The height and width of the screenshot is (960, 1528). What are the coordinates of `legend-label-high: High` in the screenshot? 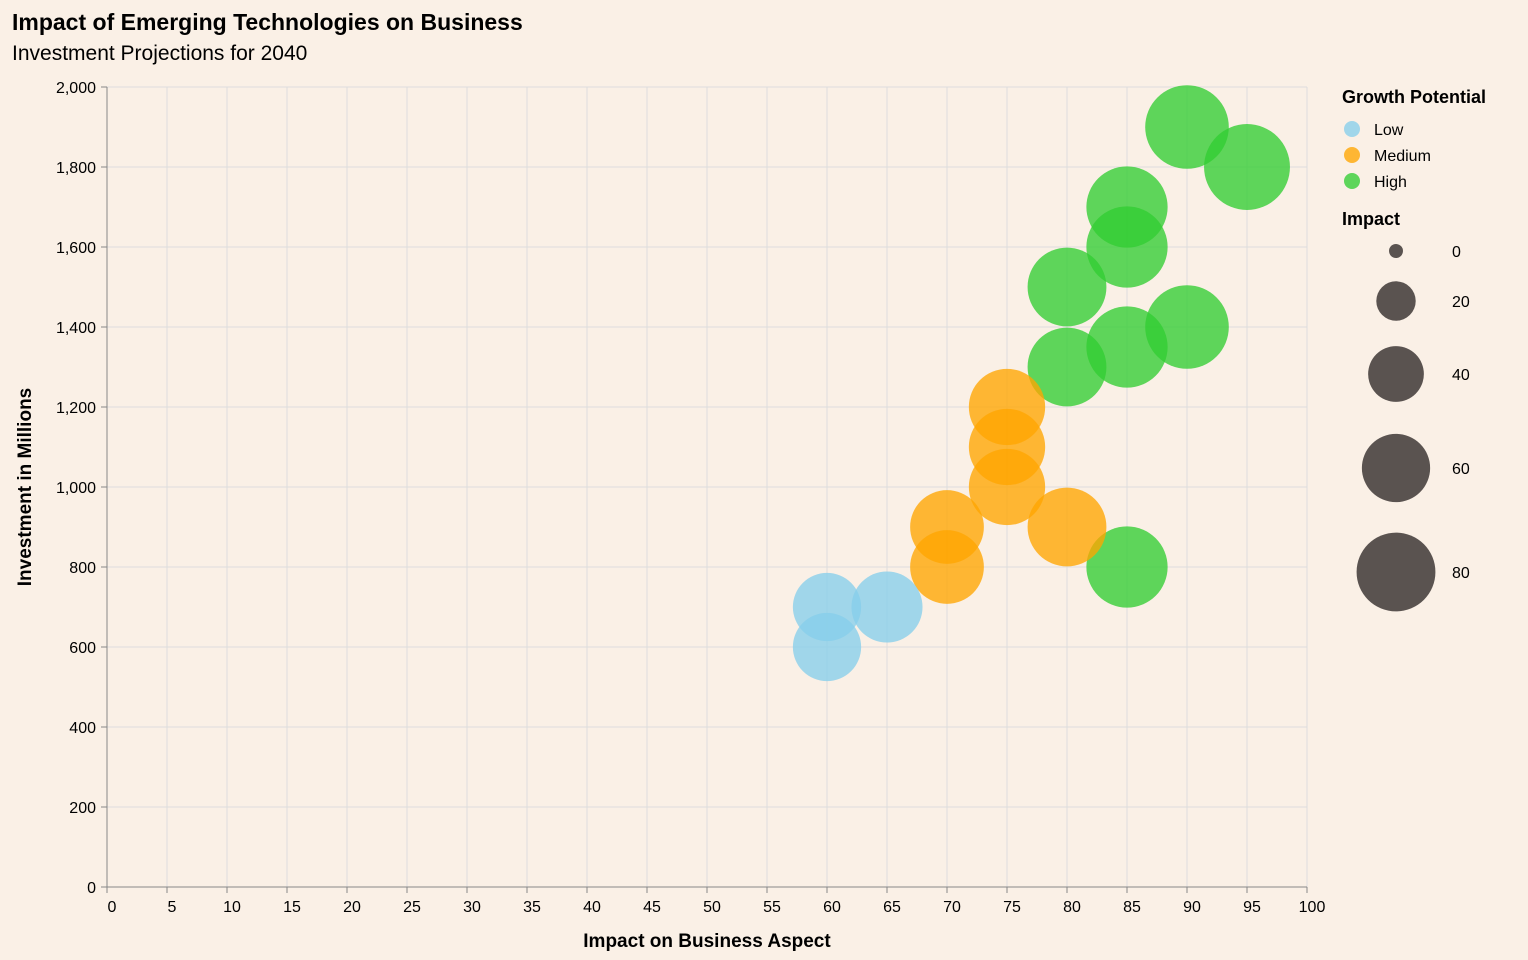 It's located at (1390, 182).